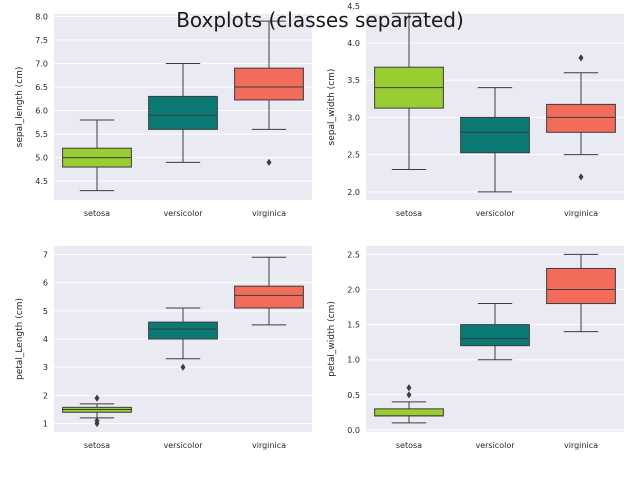 Image resolution: width=640 pixels, height=480 pixels. What do you see at coordinates (20, 339) in the screenshot?
I see `y-axis-label: petal_Length (cm)` at bounding box center [20, 339].